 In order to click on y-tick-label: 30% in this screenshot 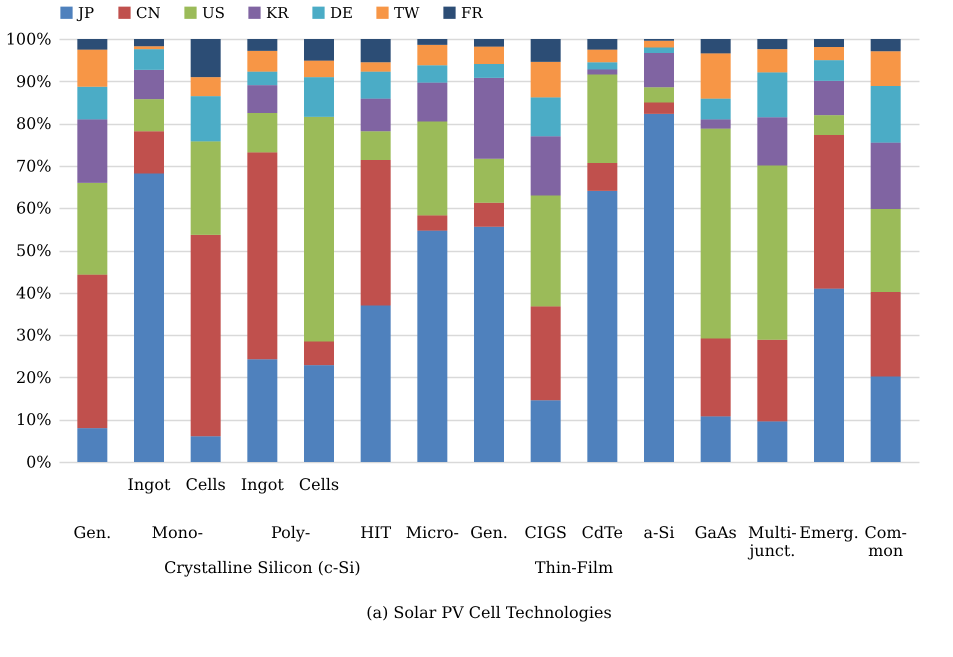, I will do `click(34, 335)`.